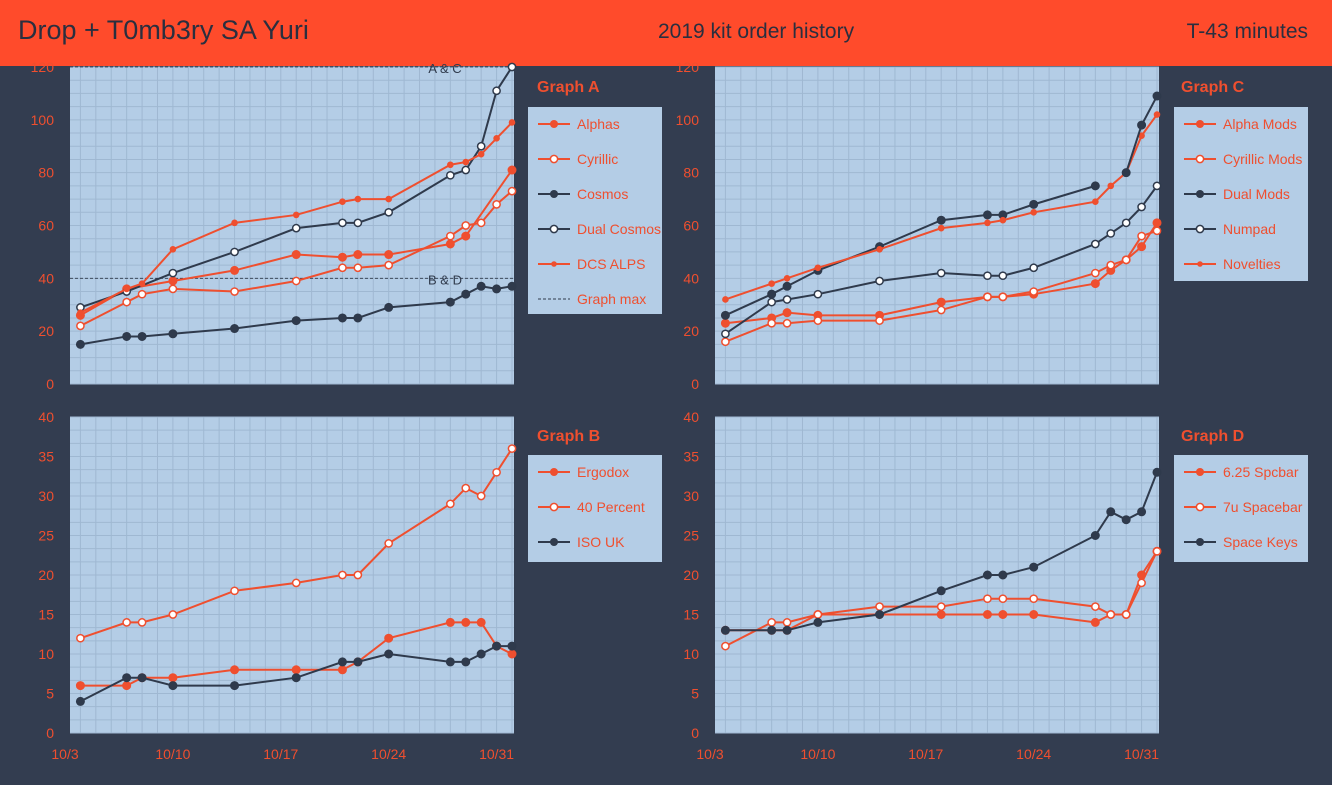 The image size is (1332, 785). I want to click on x-tick-label: 10/17, so click(280, 754).